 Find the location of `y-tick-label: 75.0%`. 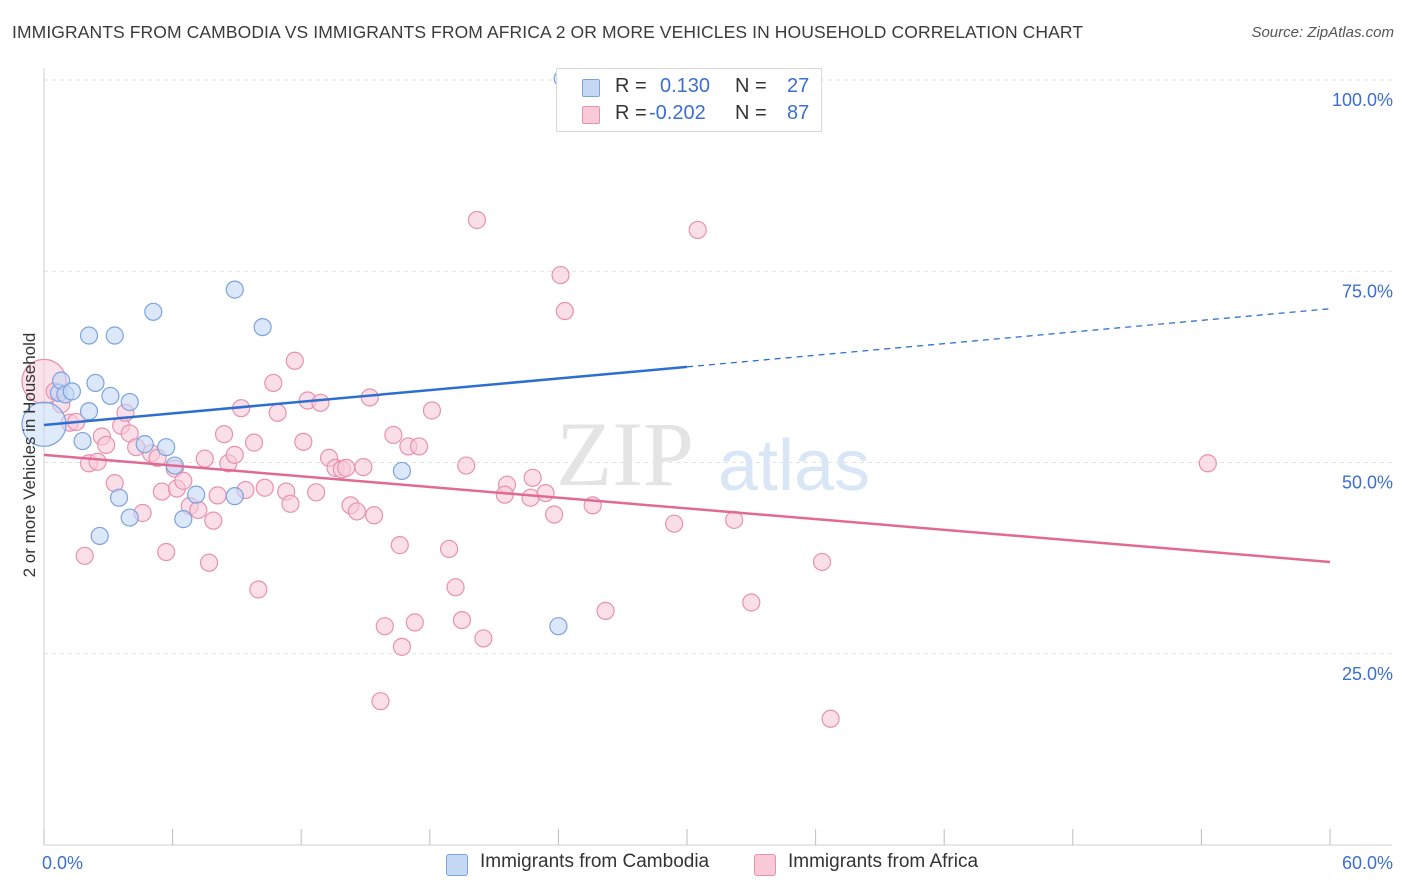

y-tick-label: 75.0% is located at coordinates (1367, 291).